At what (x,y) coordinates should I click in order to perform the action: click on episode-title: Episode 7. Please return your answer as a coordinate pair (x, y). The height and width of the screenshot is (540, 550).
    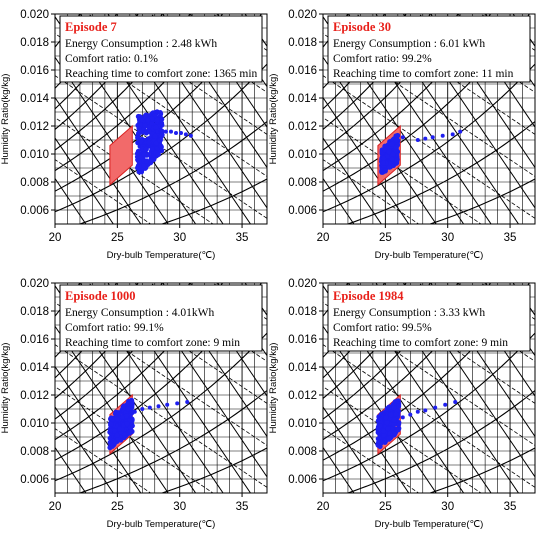
    Looking at the image, I should click on (91, 27).